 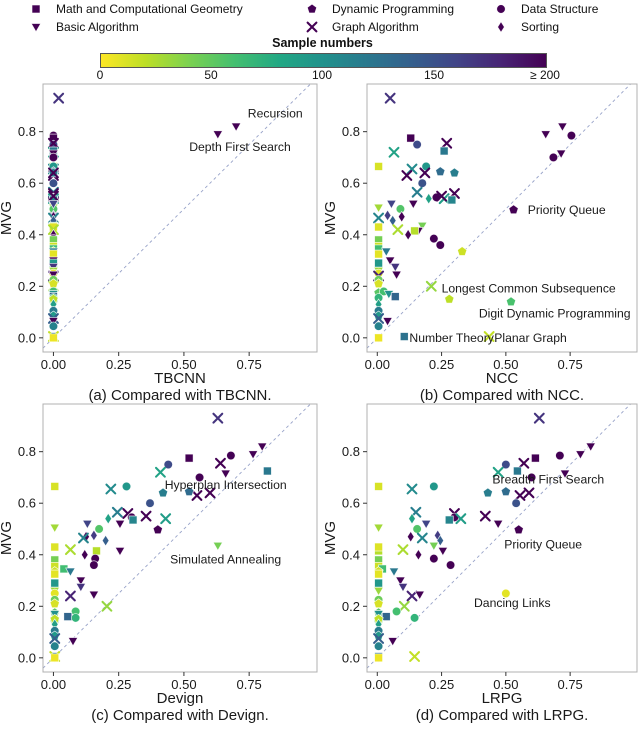 What do you see at coordinates (135, 9) in the screenshot?
I see `legend-item-math-geometry: Math and Computational Geometry` at bounding box center [135, 9].